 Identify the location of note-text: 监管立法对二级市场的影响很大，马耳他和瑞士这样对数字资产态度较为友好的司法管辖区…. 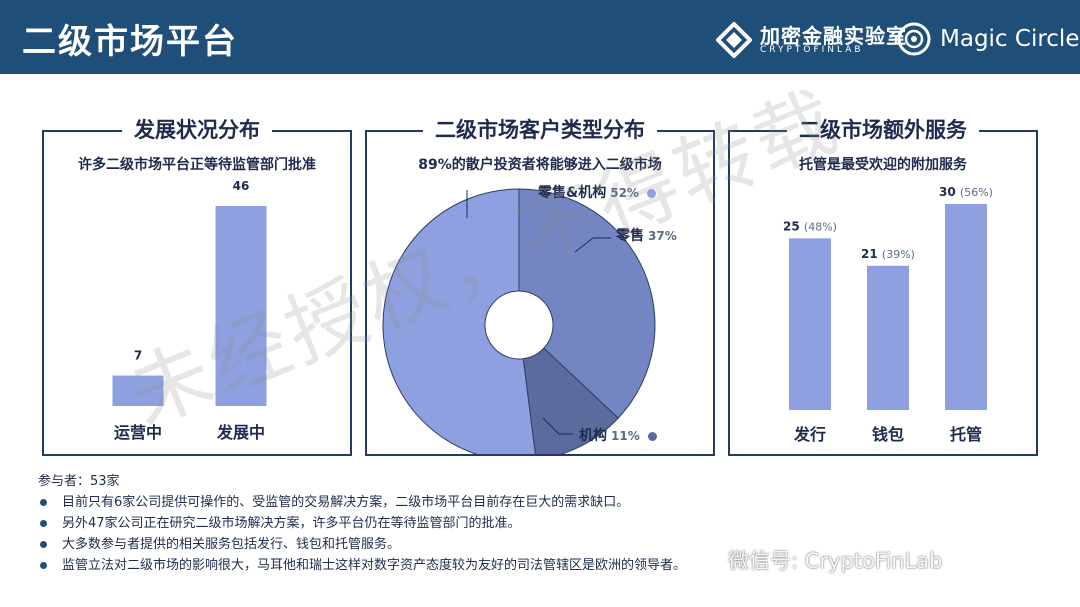
(374, 565).